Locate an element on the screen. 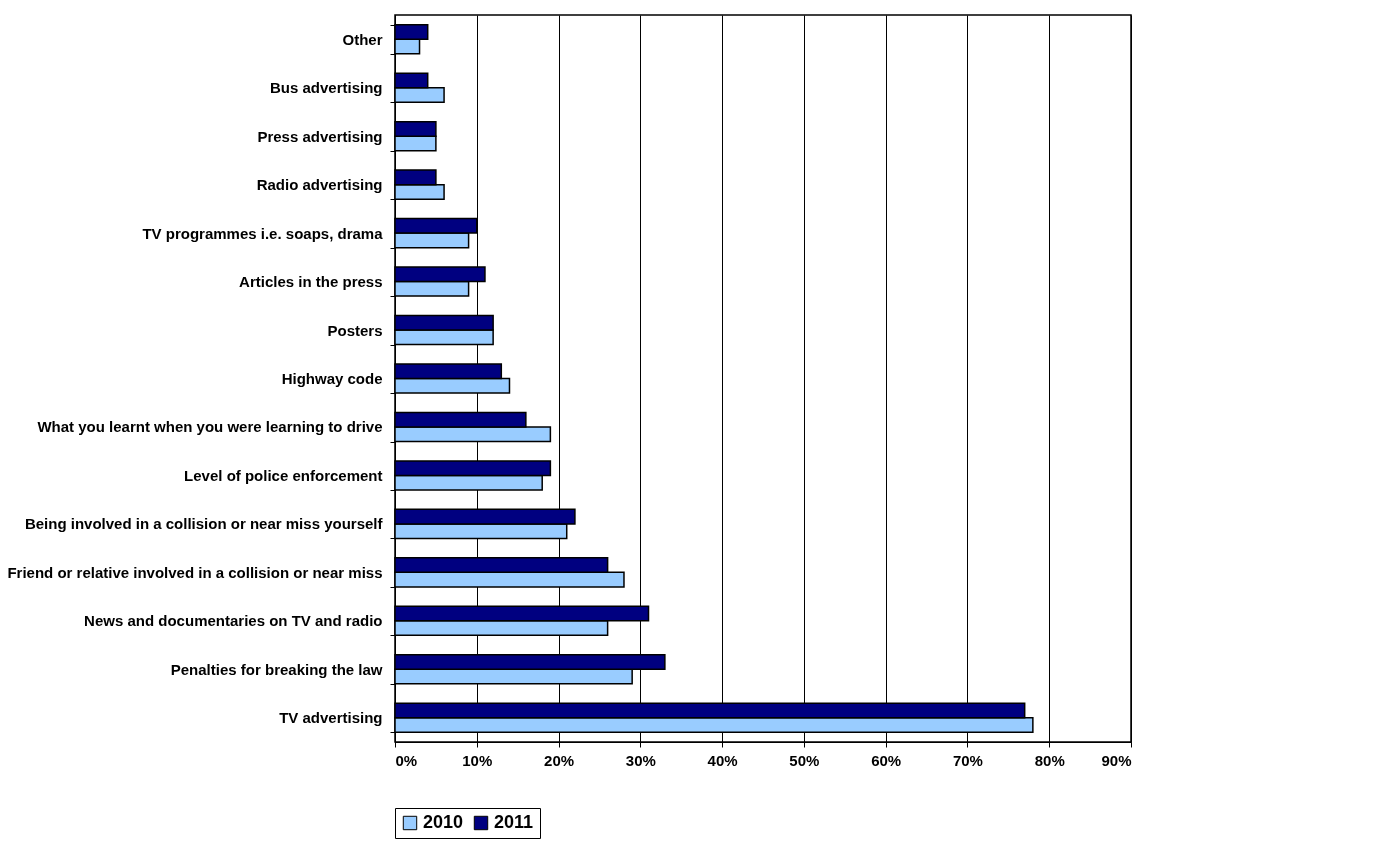 This screenshot has height=853, width=1373. y-tick-label: Other is located at coordinates (362, 39).